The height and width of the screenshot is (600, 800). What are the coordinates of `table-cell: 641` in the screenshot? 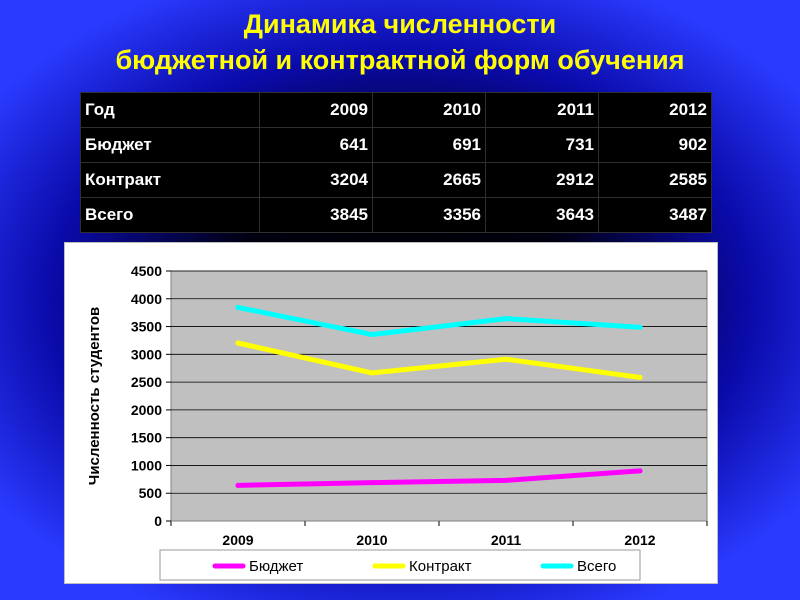 It's located at (316, 145).